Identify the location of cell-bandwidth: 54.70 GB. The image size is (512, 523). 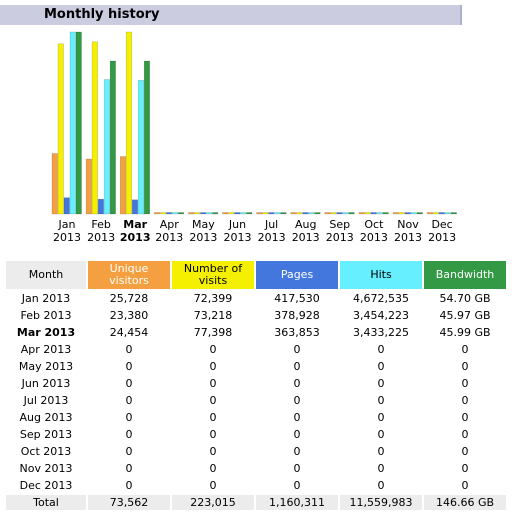
(465, 298).